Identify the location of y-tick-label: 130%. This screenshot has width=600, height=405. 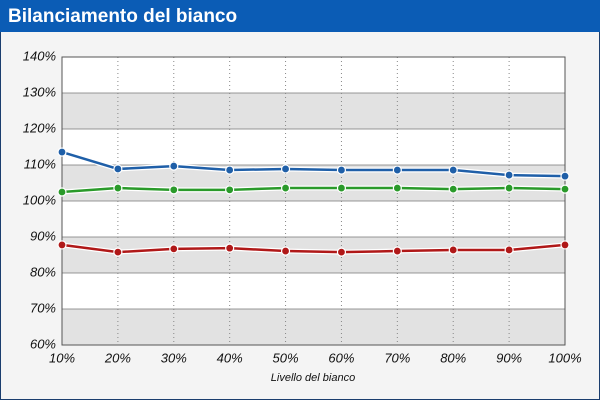
(39, 91).